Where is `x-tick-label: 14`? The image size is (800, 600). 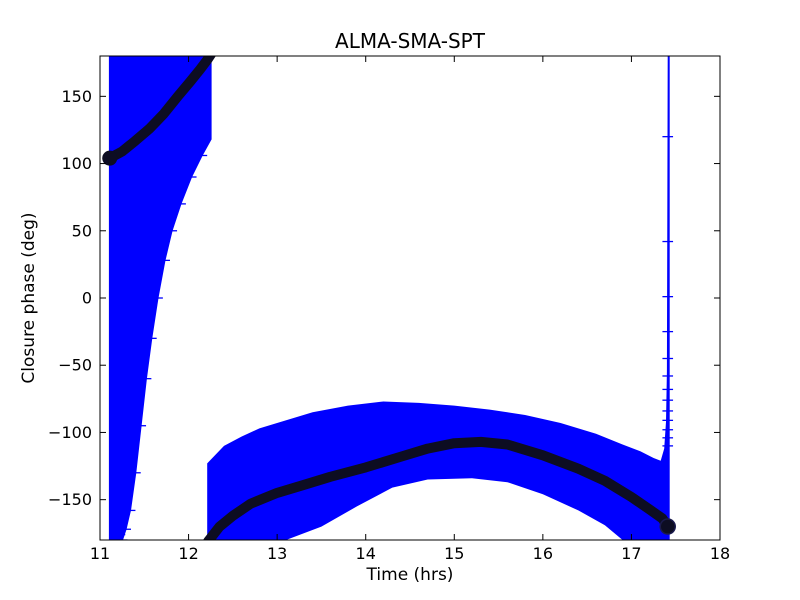 x-tick-label: 14 is located at coordinates (366, 553).